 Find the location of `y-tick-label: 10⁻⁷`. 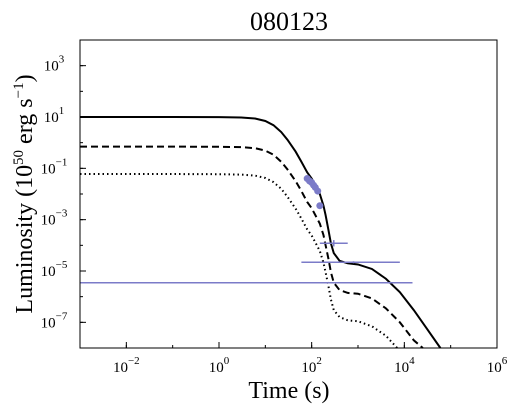

y-tick-label: 10⁻⁷ is located at coordinates (54, 320).